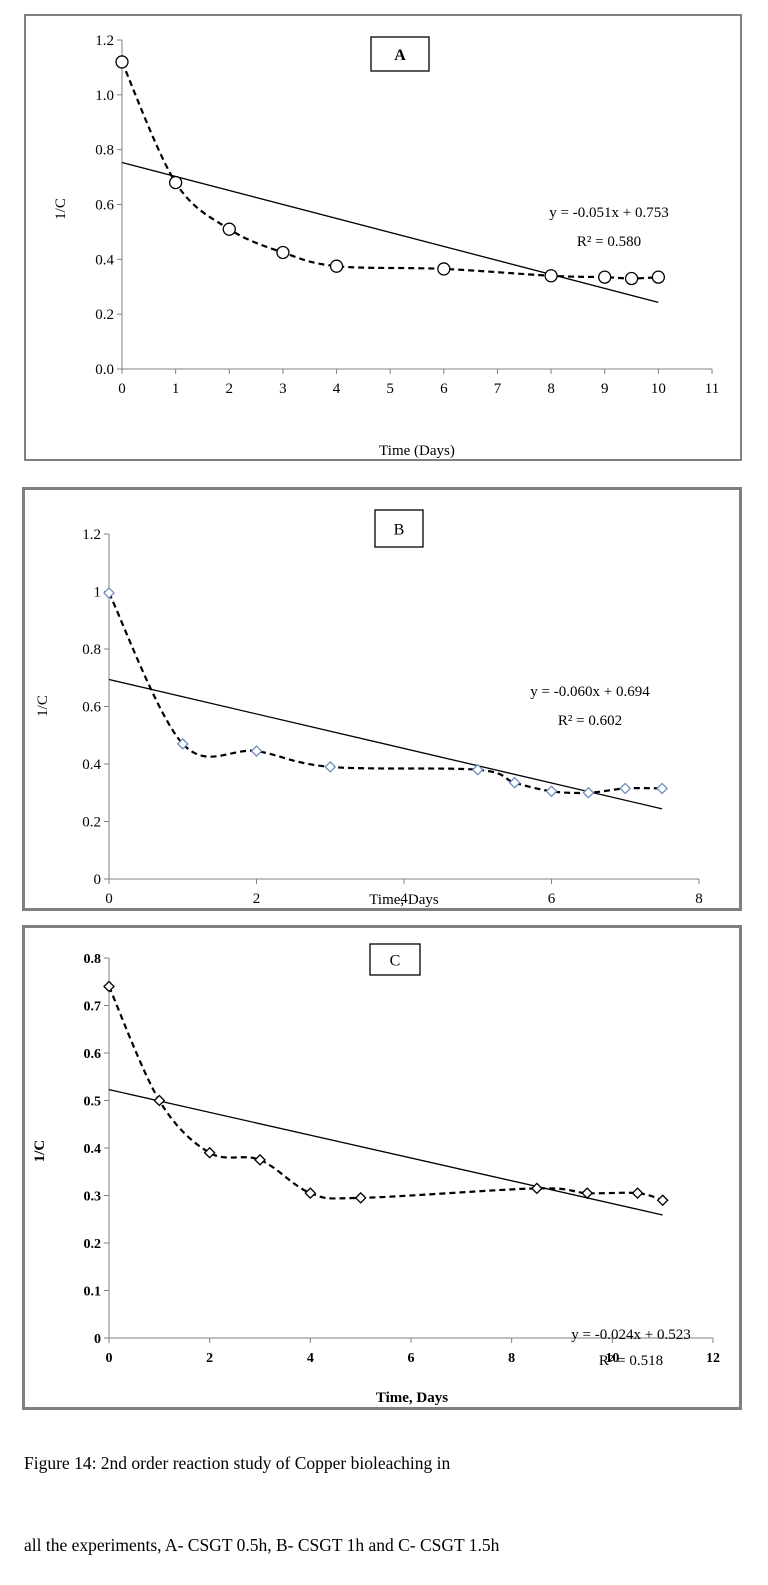 Image resolution: width=768 pixels, height=1585 pixels. What do you see at coordinates (390, 389) in the screenshot?
I see `x-tick-label: 5` at bounding box center [390, 389].